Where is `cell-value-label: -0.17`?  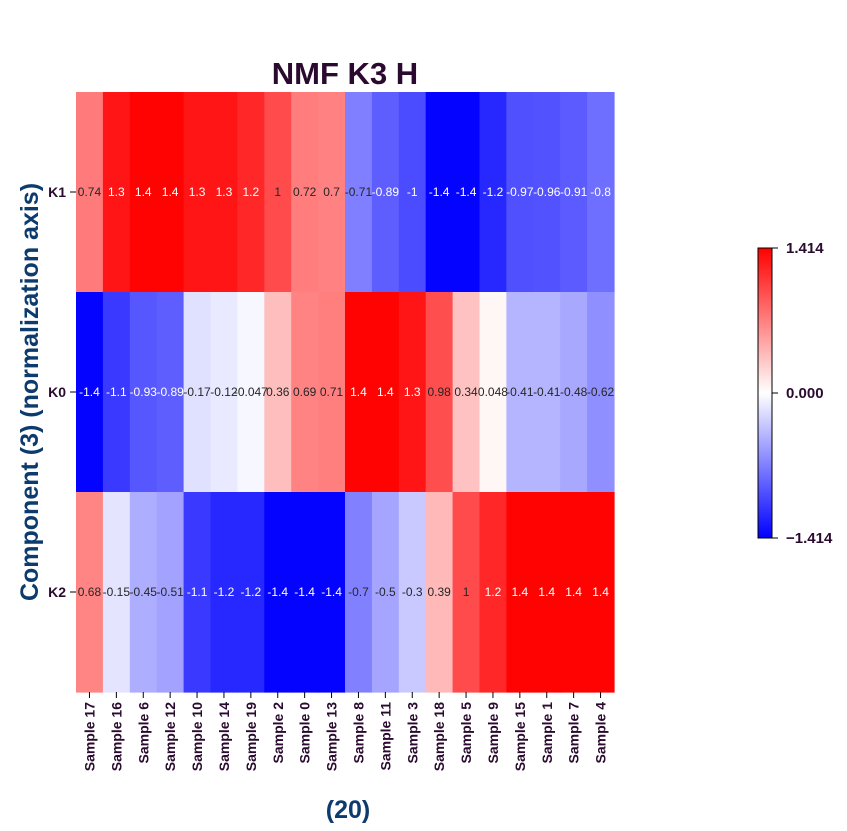
cell-value-label: -0.17 is located at coordinates (197, 392).